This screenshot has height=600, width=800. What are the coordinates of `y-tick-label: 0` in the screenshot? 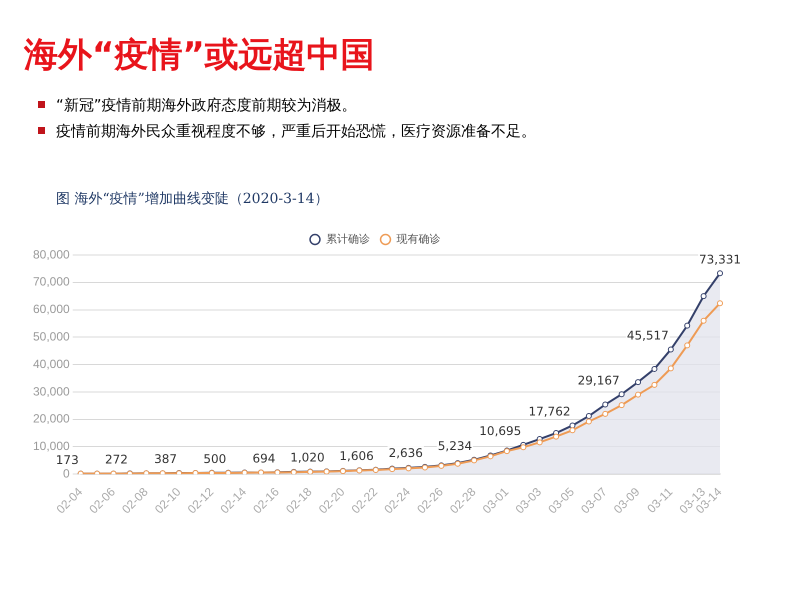 It's located at (66, 473).